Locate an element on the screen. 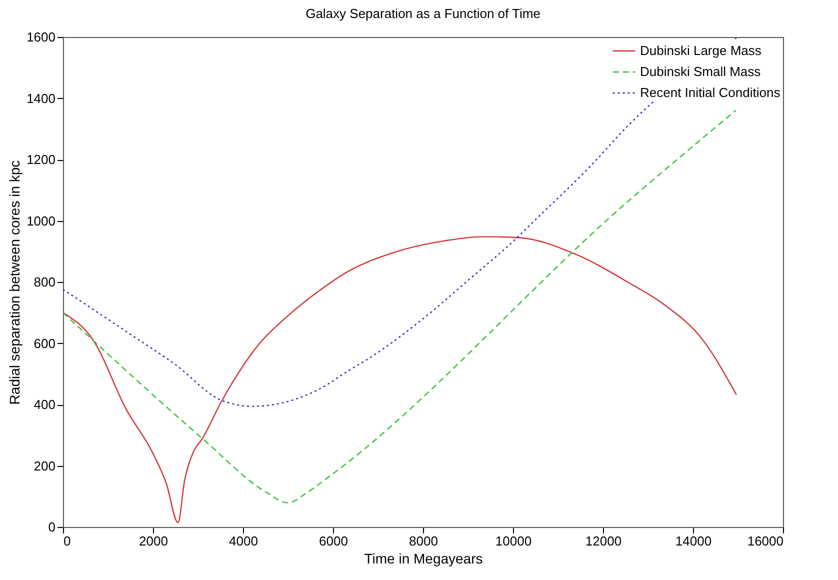 The image size is (838, 580). y-tick-label: 1600 is located at coordinates (41, 37).